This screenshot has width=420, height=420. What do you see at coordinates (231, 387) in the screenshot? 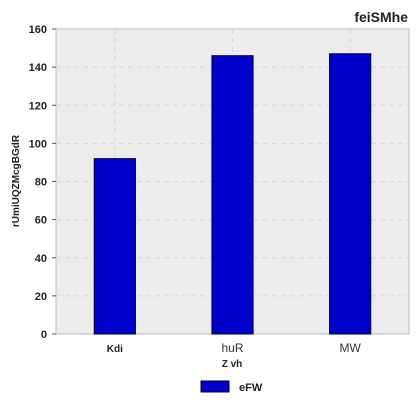
I see `legend: eFW` at bounding box center [231, 387].